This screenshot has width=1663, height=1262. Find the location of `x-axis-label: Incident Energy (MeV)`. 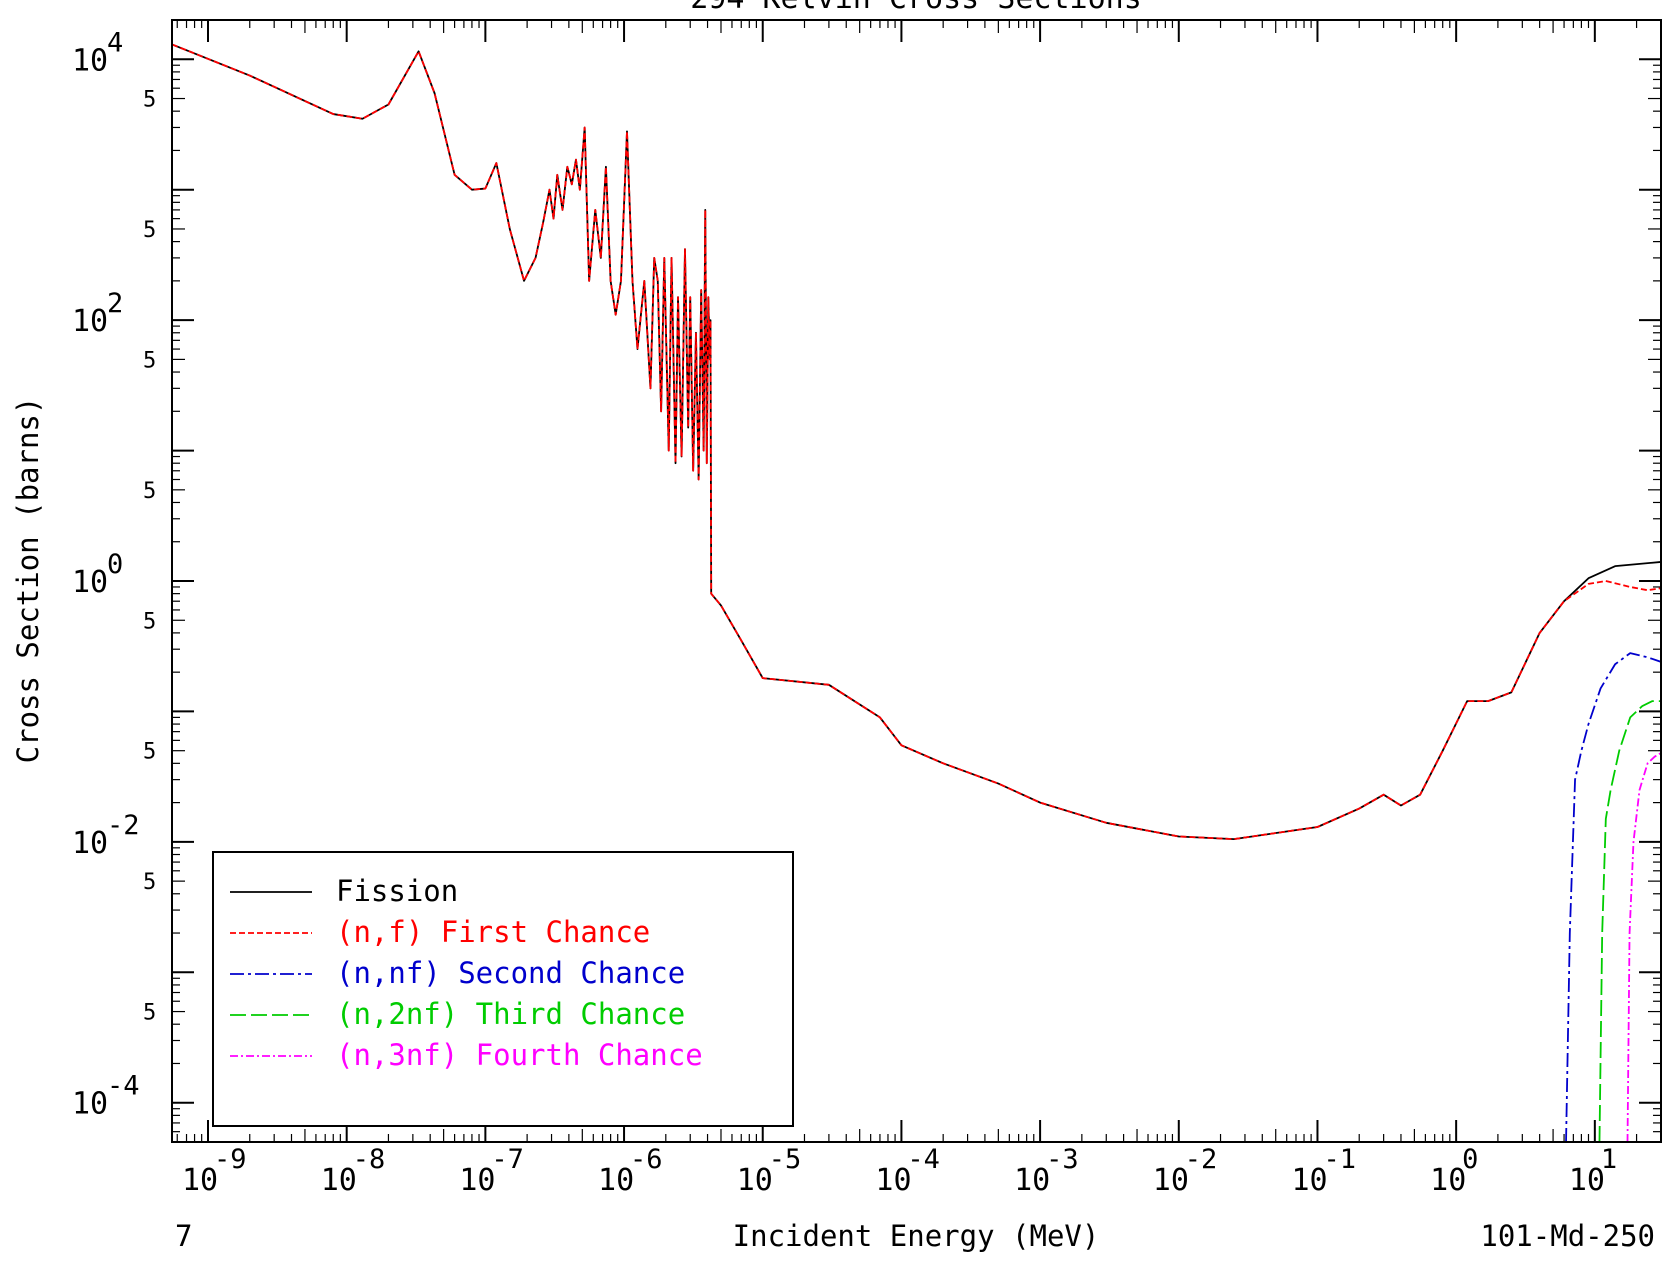

x-axis-label: Incident Energy (MeV) is located at coordinates (916, 1236).